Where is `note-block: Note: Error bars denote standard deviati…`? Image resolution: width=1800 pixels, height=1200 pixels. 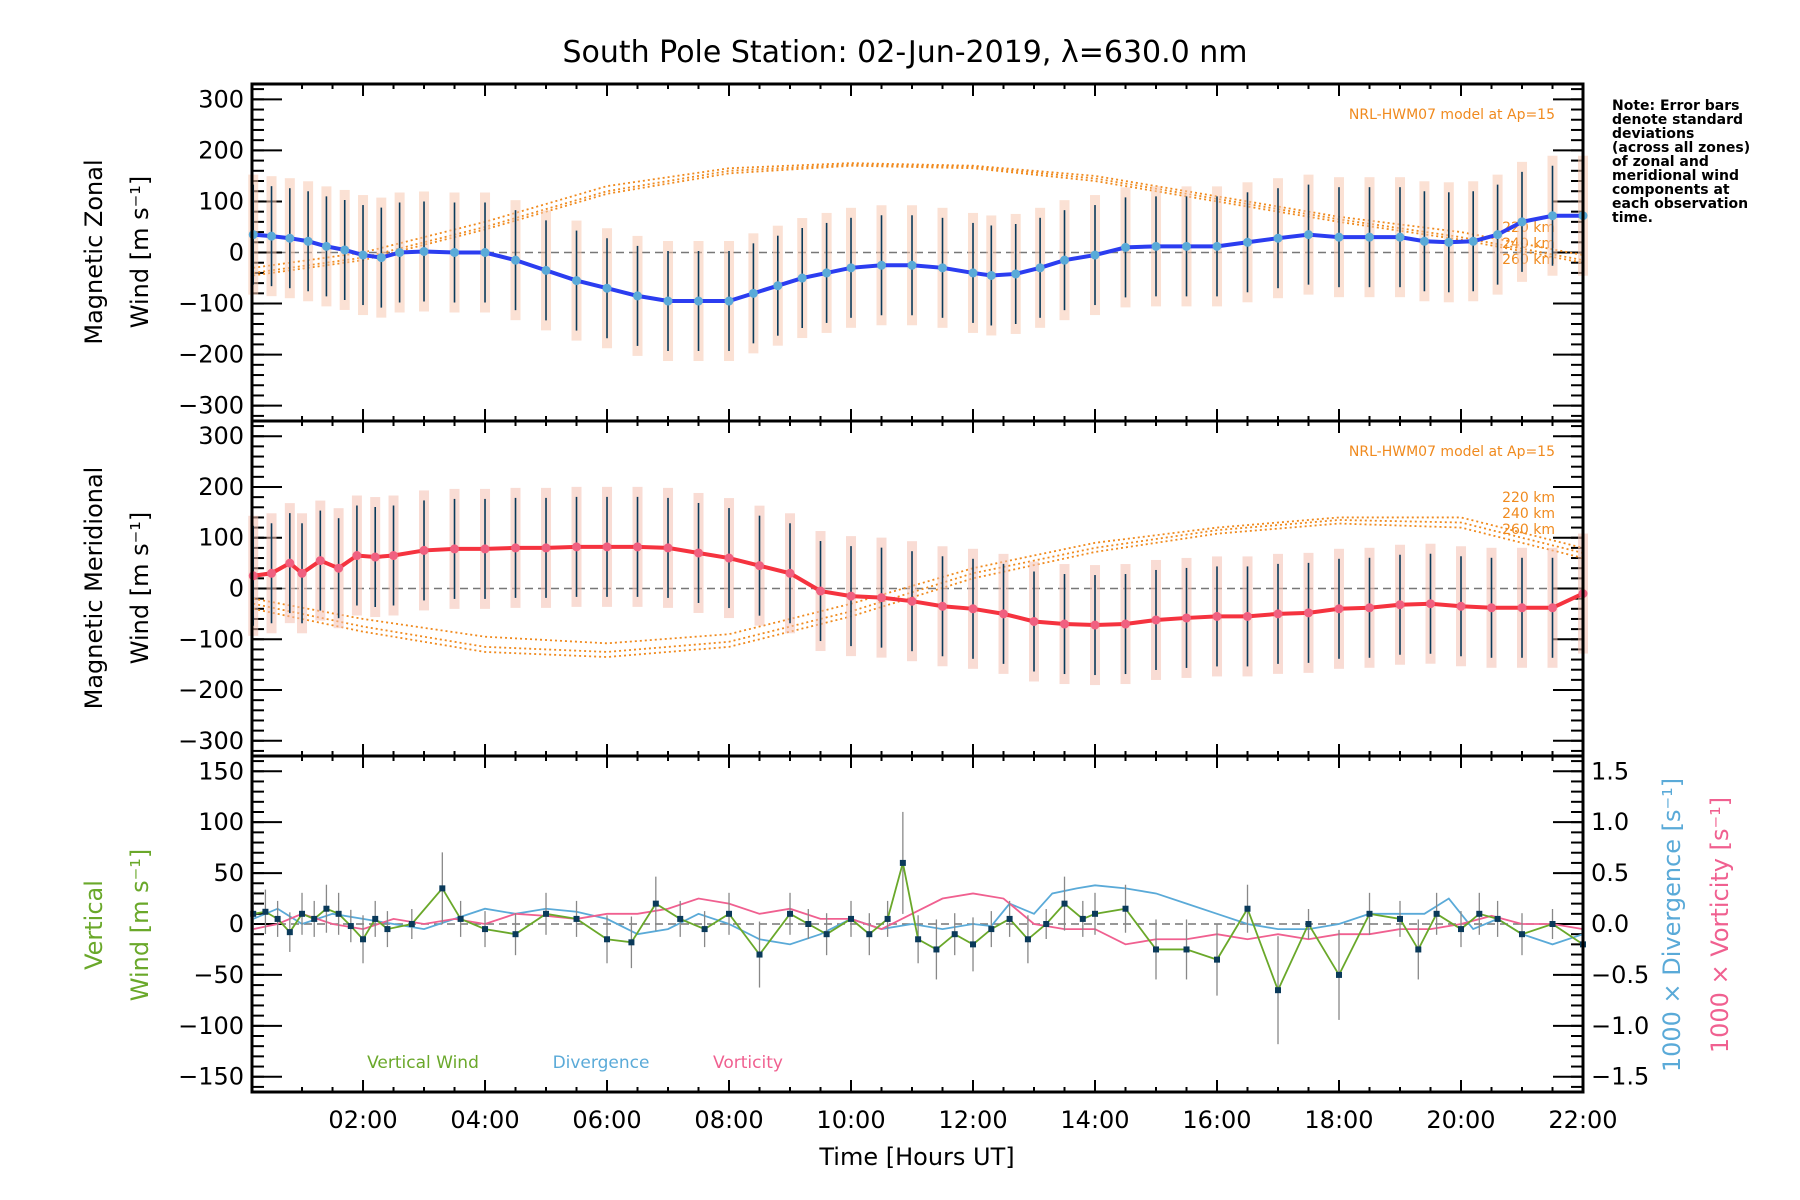 note-block: Note: Error bars denote standard deviati… is located at coordinates (1681, 162).